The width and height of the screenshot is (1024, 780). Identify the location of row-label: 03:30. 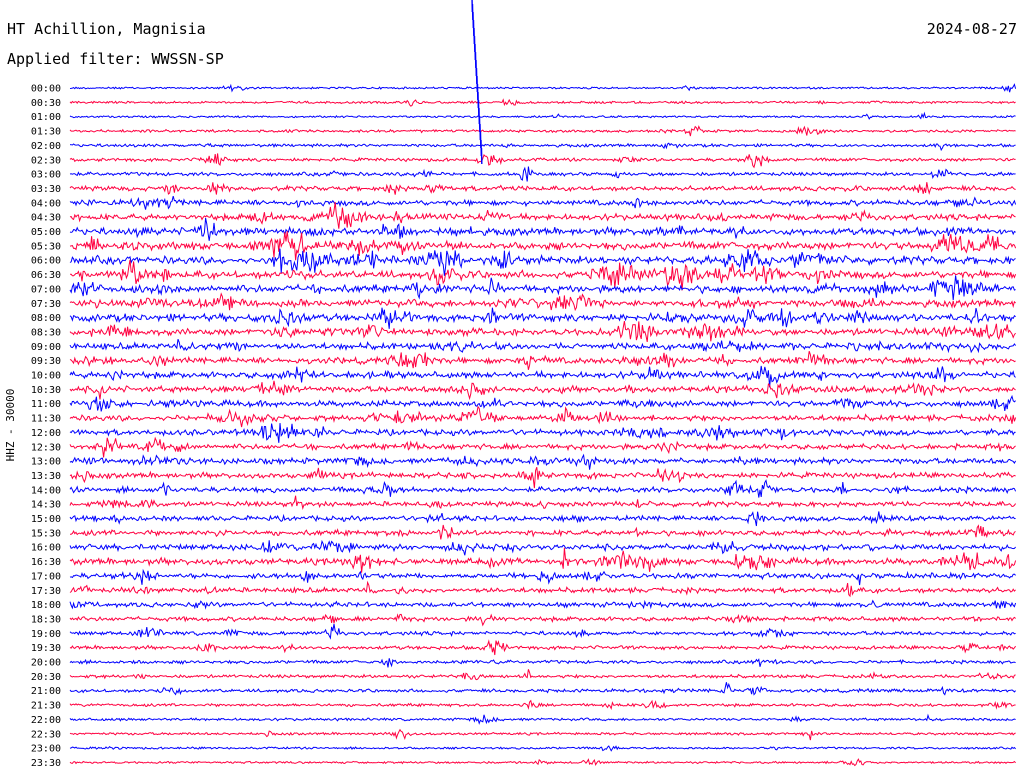
(46, 189).